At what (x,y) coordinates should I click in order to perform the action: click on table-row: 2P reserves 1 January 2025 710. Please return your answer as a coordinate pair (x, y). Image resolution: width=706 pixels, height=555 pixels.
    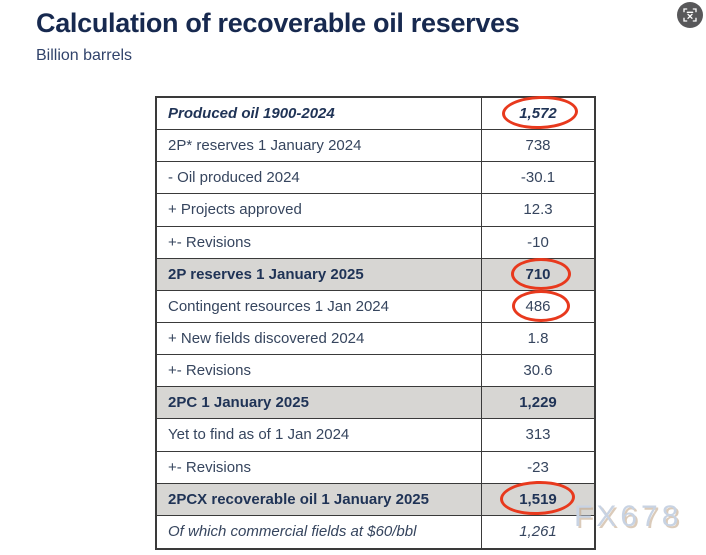
    Looking at the image, I should click on (375, 274).